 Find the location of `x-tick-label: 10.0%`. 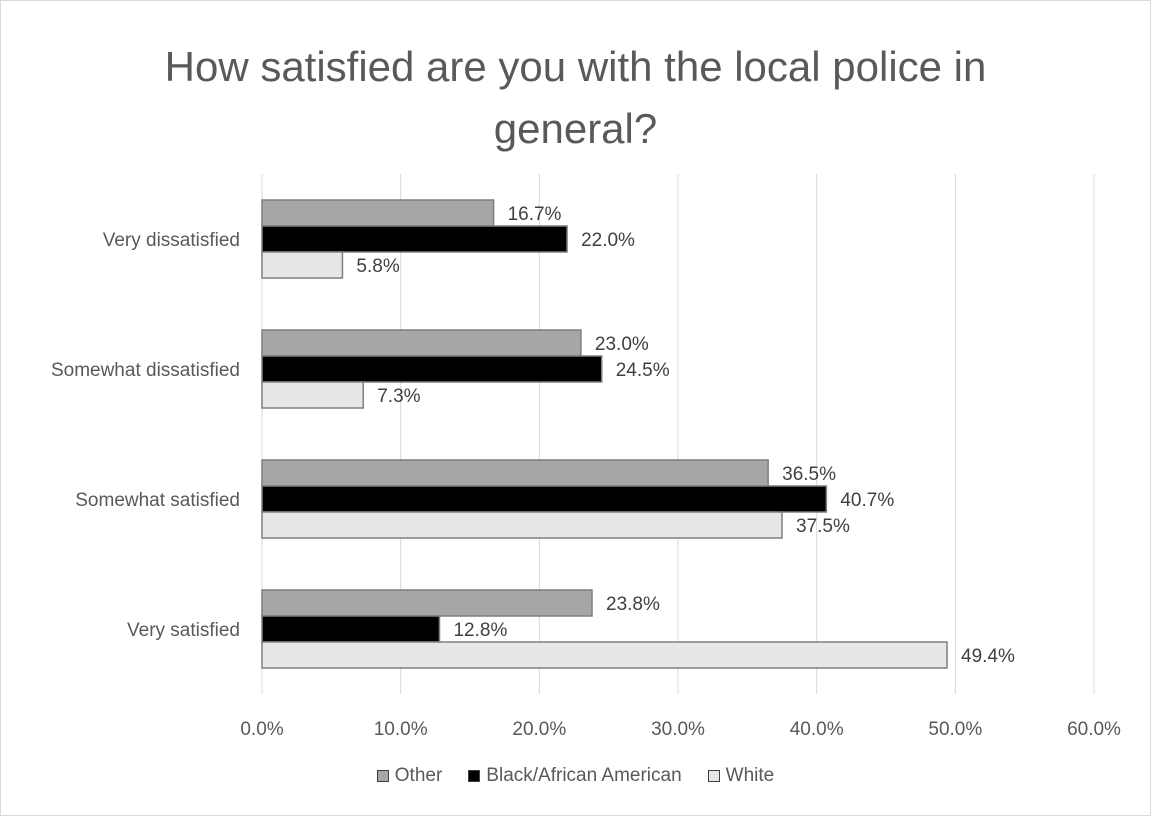

x-tick-label: 10.0% is located at coordinates (401, 729).